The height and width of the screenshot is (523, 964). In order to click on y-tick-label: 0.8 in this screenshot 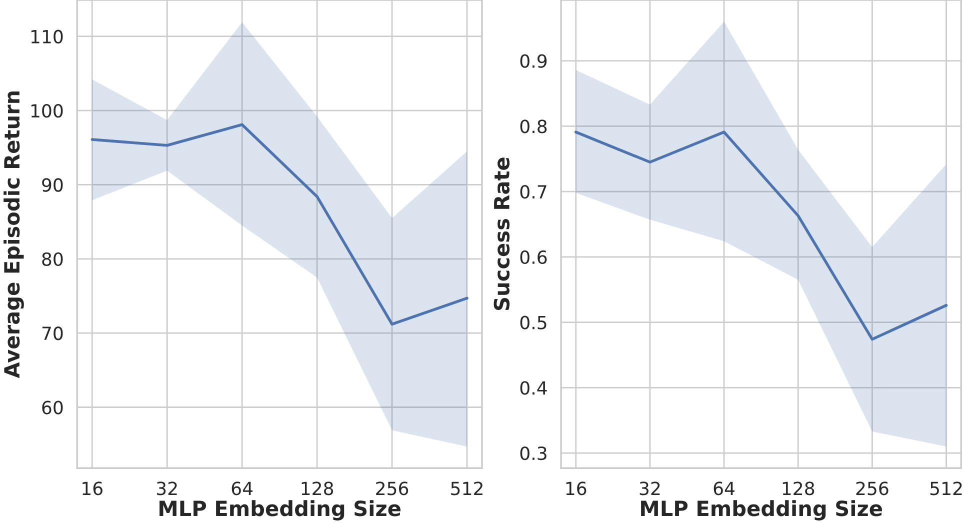, I will do `click(533, 127)`.